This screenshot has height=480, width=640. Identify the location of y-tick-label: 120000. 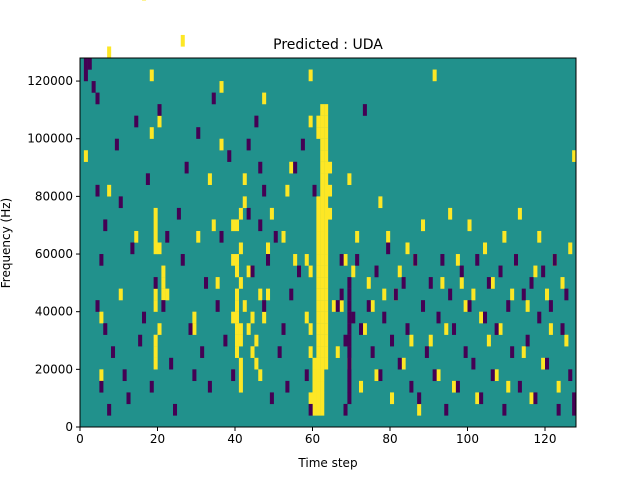
(50, 81).